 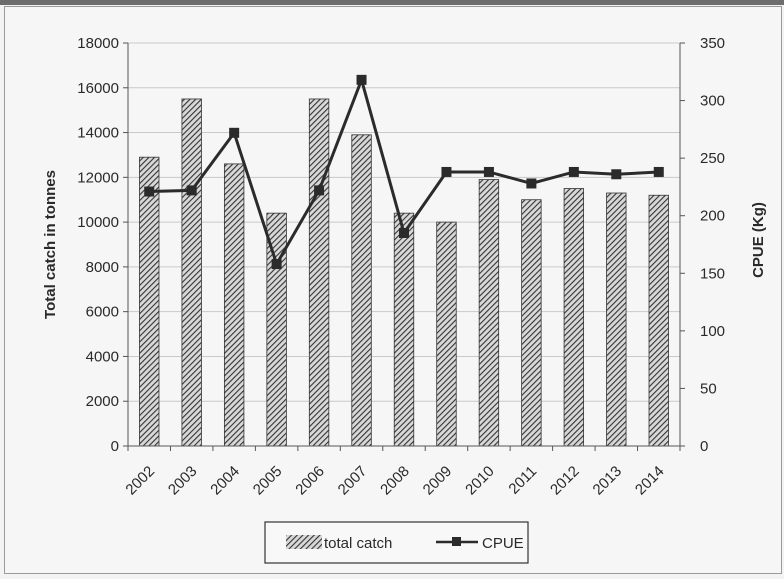 I want to click on y2-tick-label: 200, so click(x=712, y=216).